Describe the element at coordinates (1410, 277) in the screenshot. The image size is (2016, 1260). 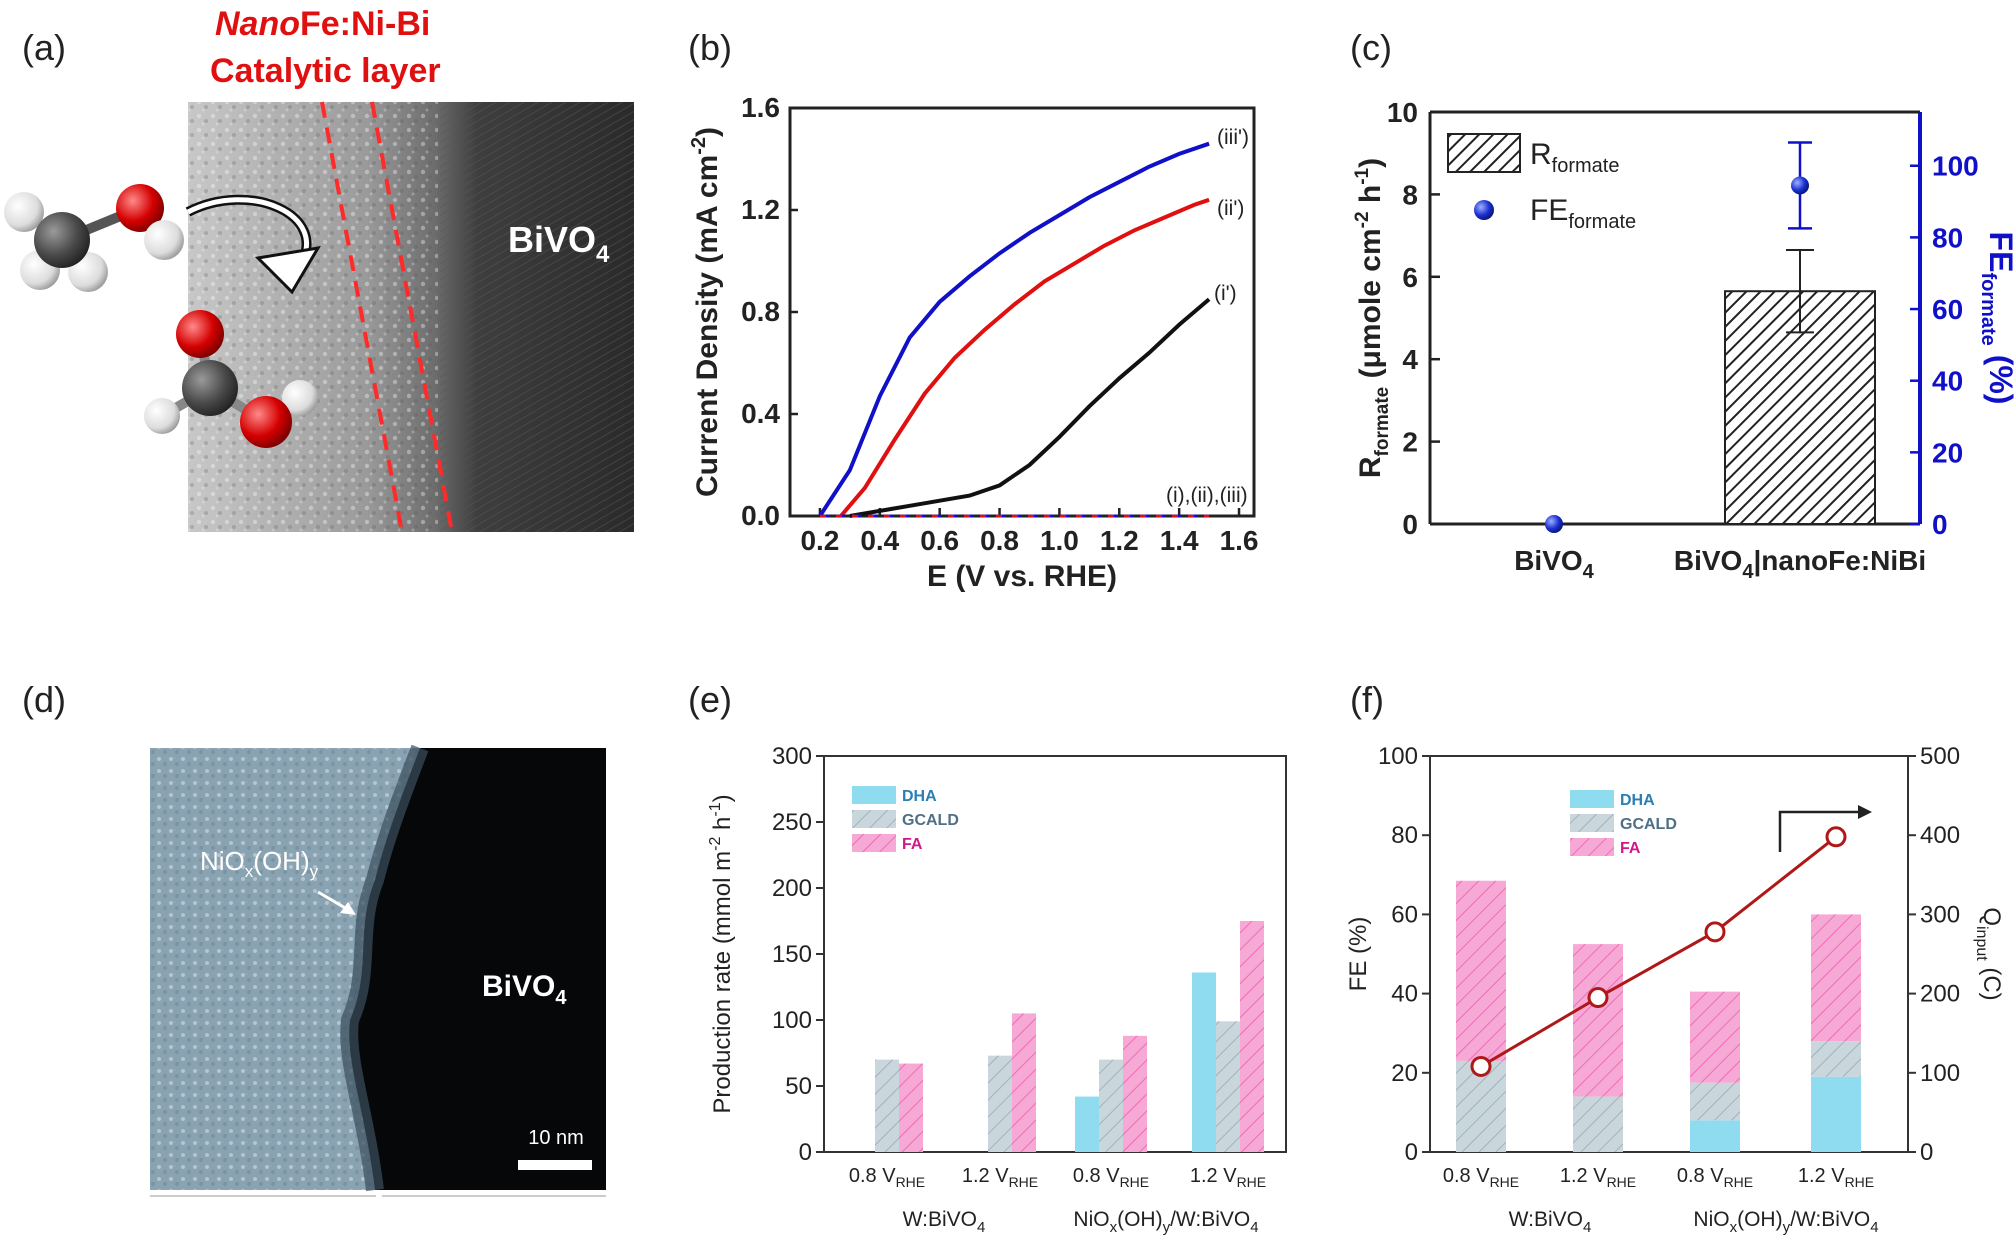
I see `y-tick-label-left-c: 6` at that location.